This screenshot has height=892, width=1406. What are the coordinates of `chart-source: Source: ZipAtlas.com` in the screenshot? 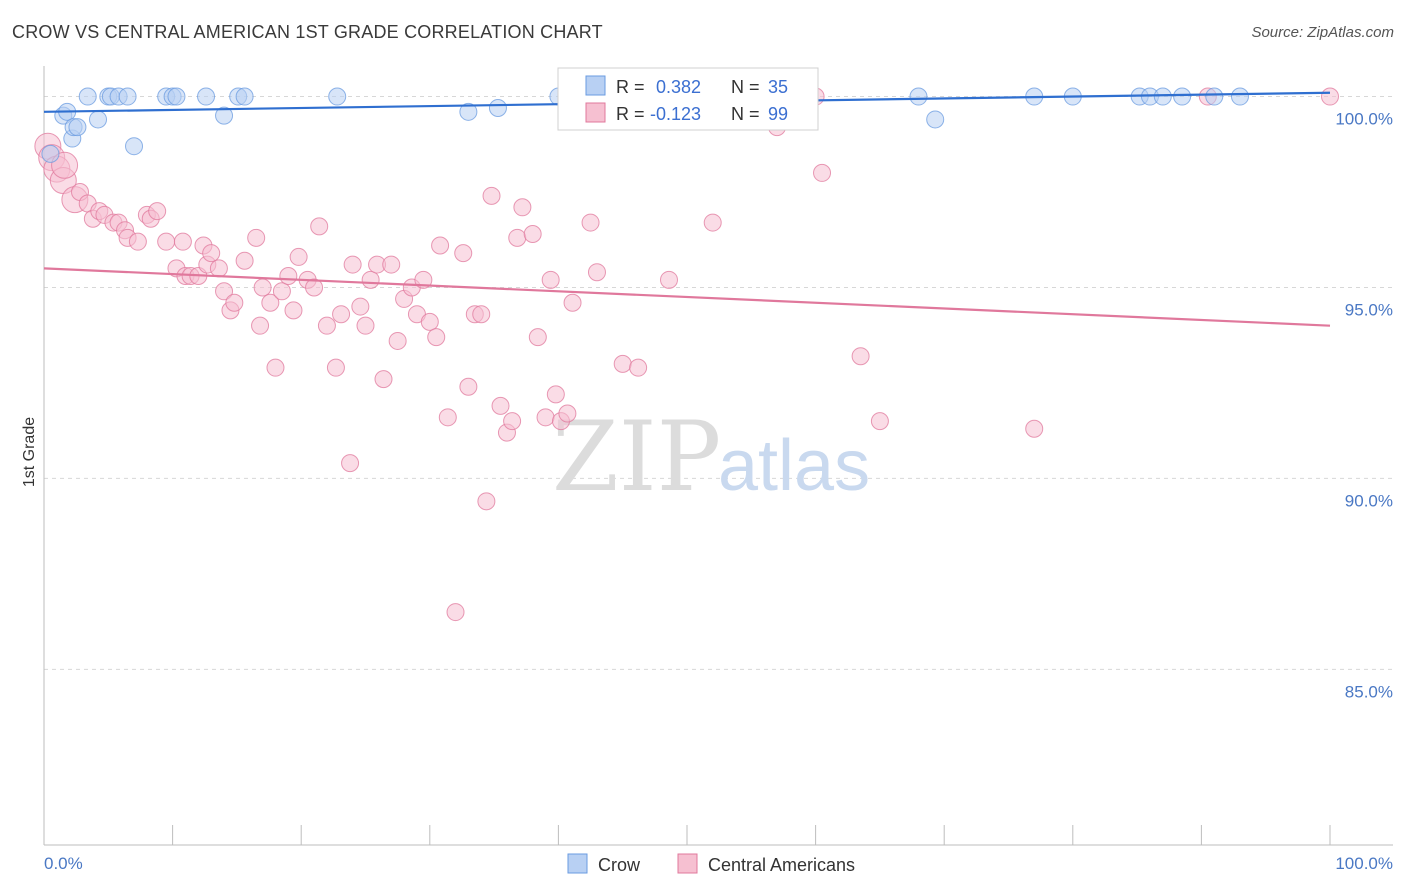 It's located at (1322, 32).